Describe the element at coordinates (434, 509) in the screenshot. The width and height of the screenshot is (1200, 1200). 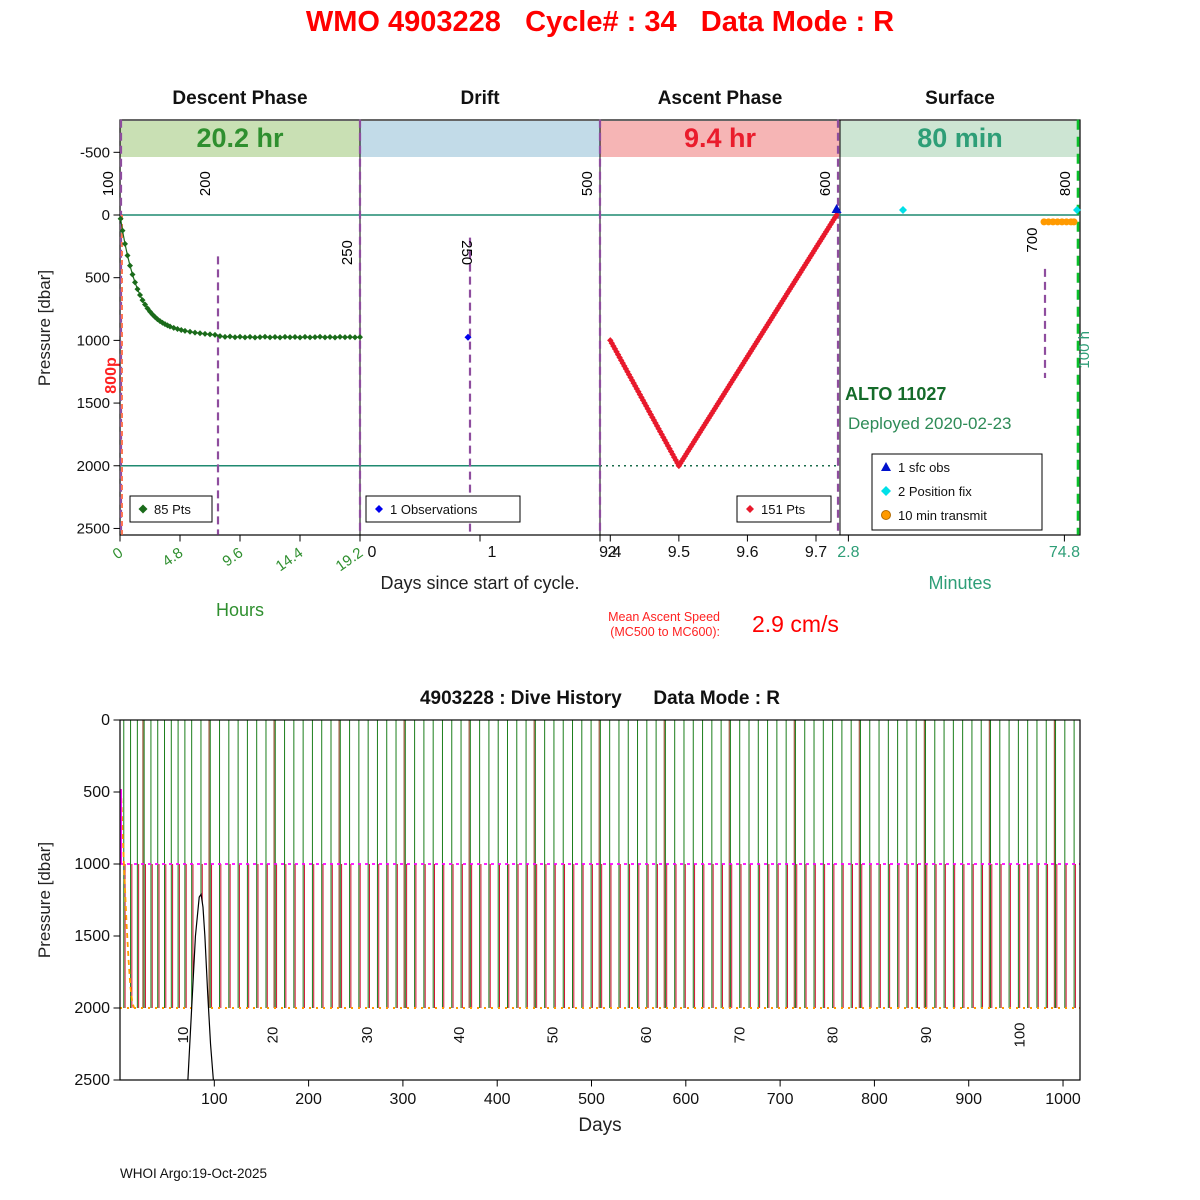
I see `svg-text: 1 Observations` at that location.